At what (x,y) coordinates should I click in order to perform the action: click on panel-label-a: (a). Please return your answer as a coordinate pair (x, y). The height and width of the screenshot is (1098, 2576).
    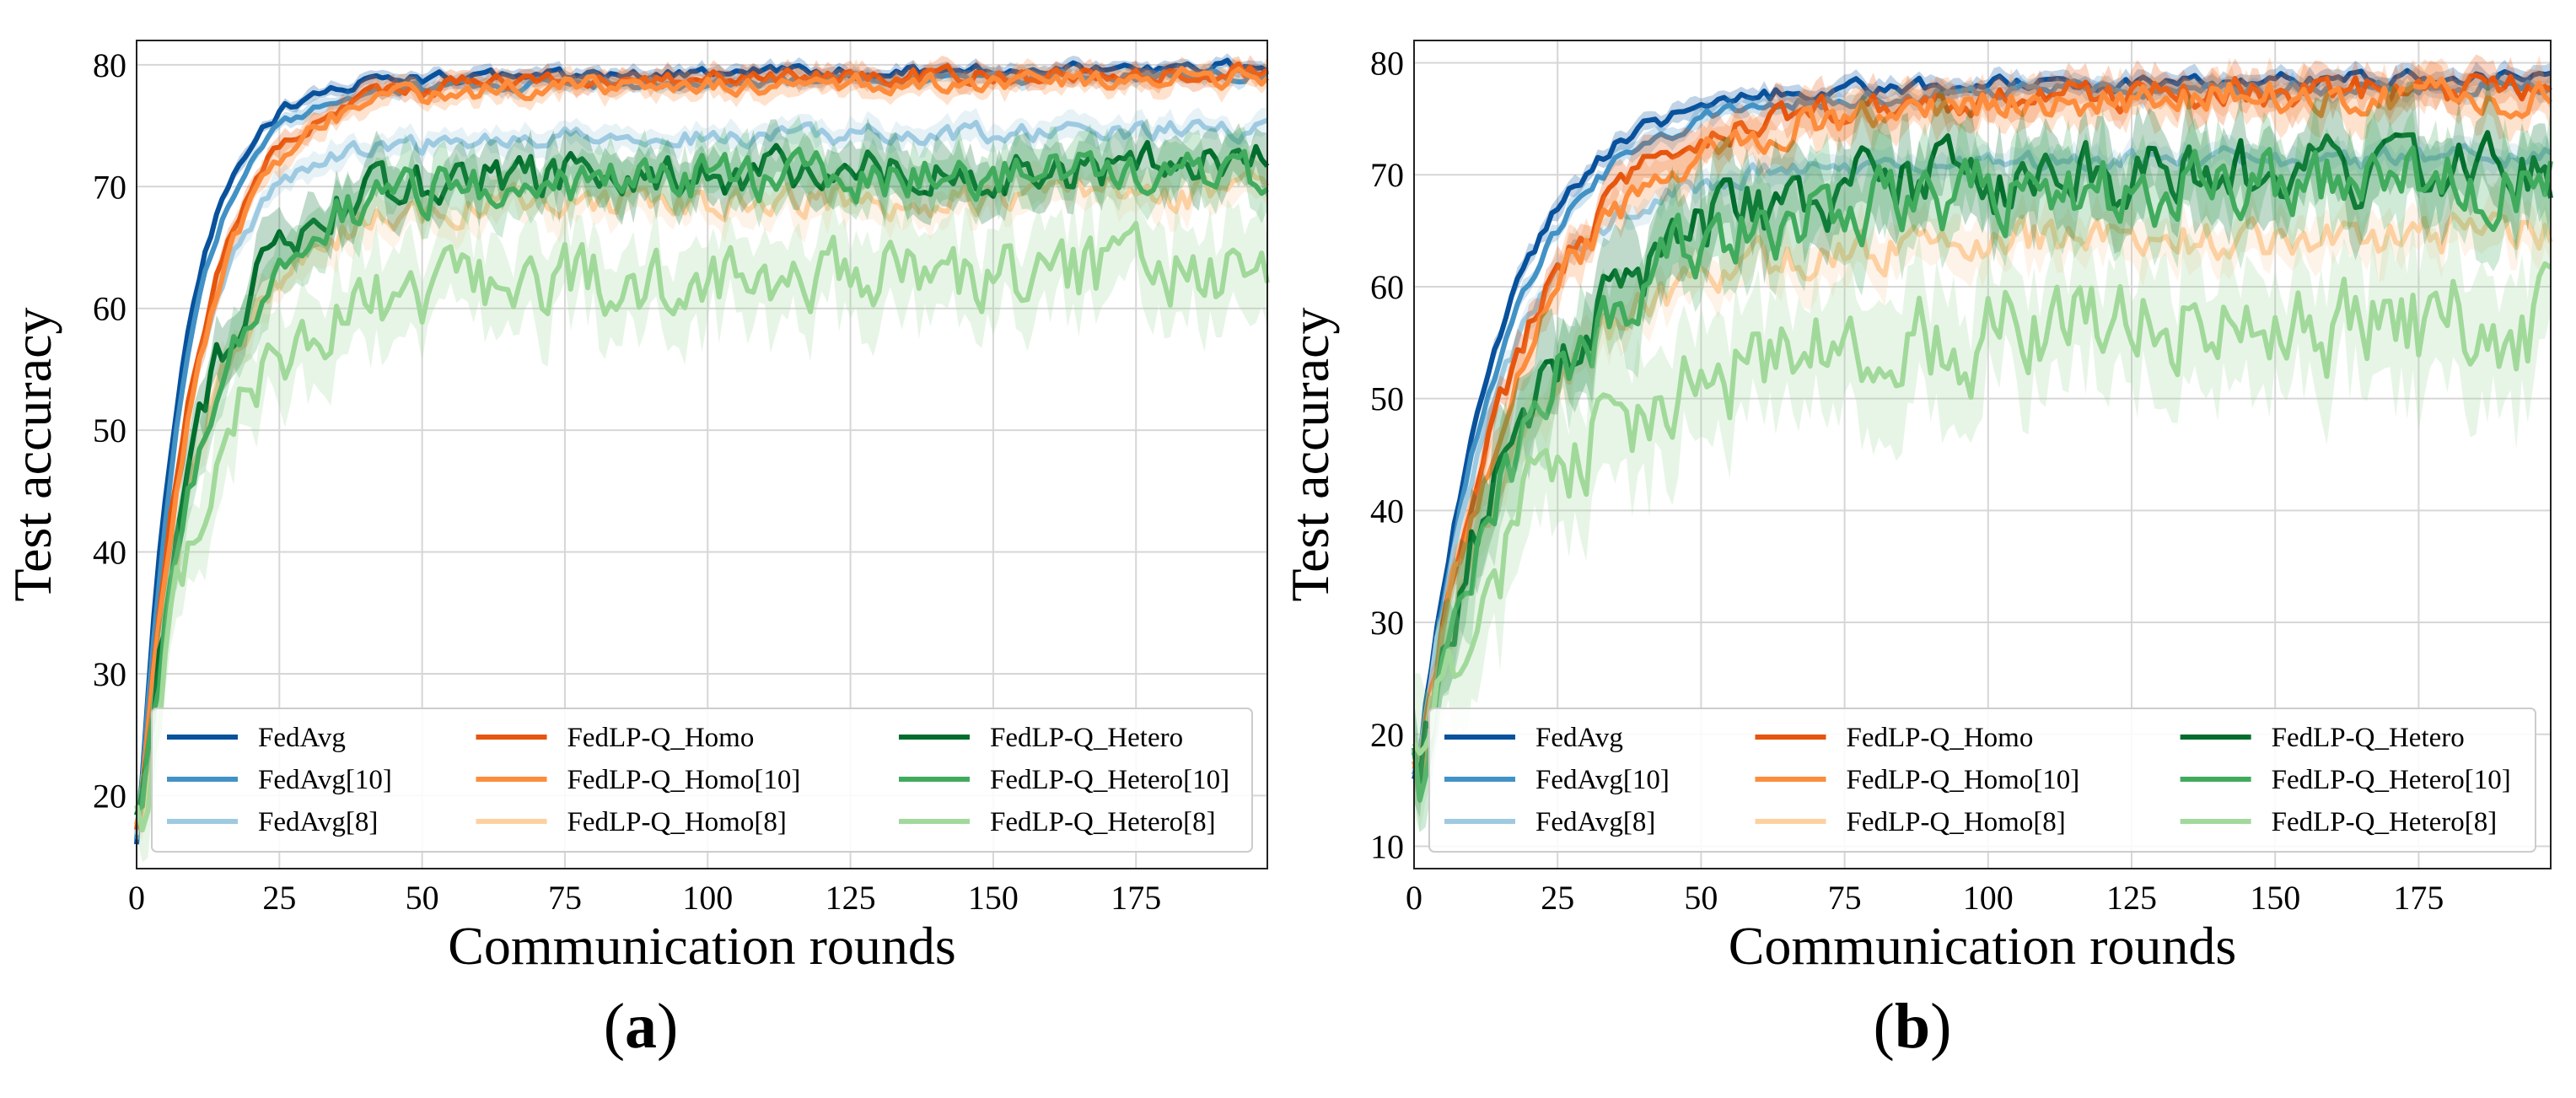
    Looking at the image, I should click on (641, 1026).